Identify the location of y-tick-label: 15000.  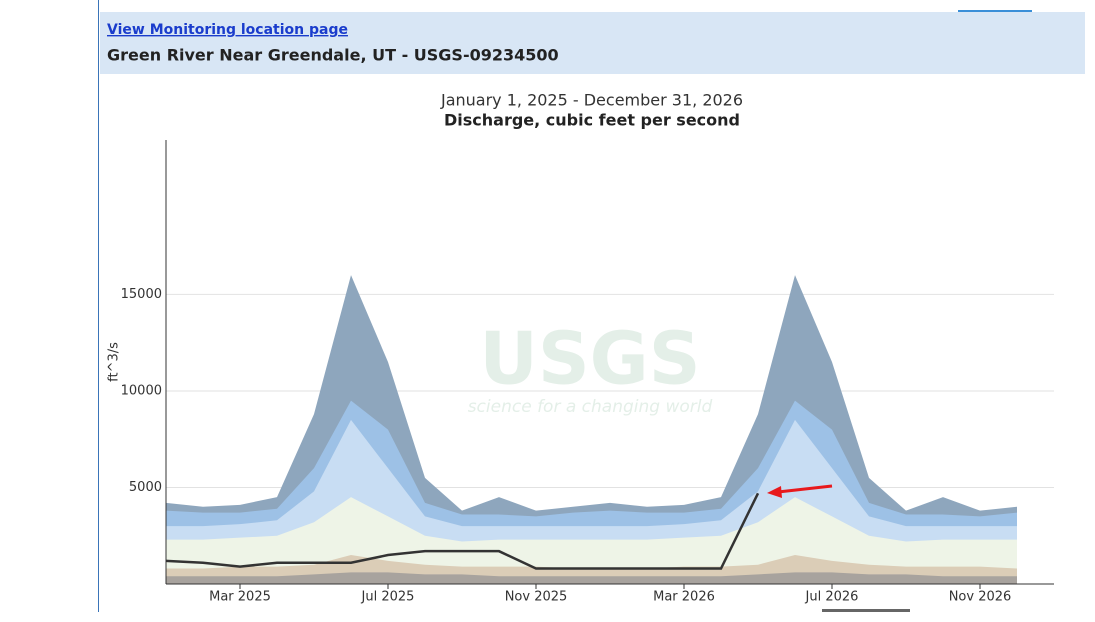
(141, 294).